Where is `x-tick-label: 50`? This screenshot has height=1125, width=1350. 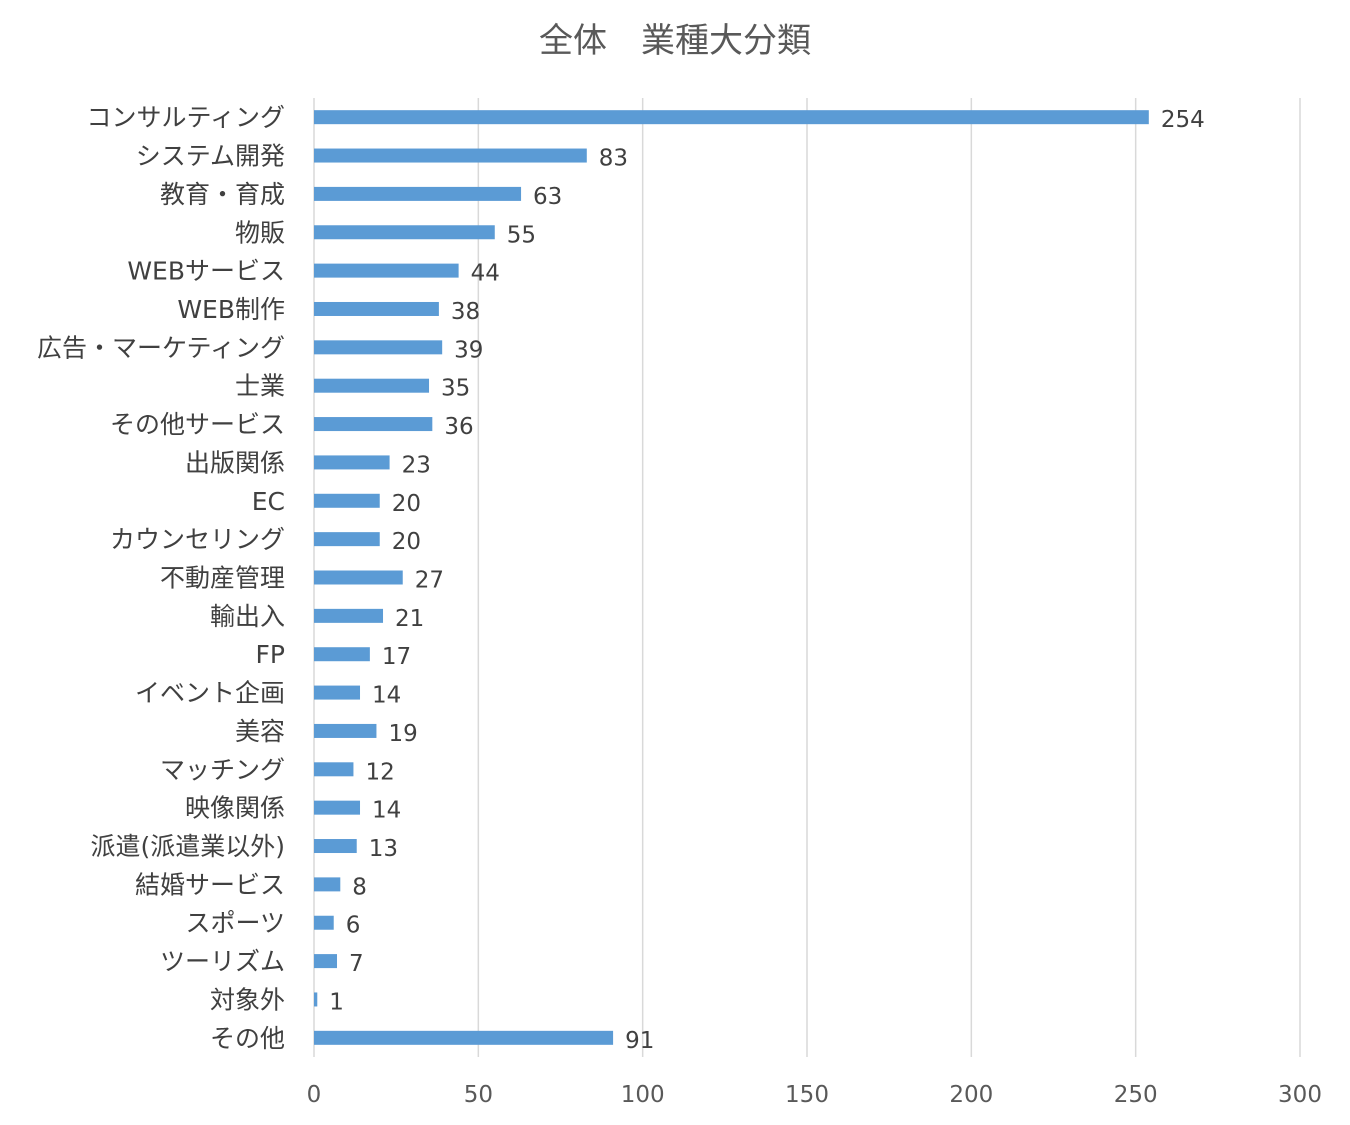 x-tick-label: 50 is located at coordinates (478, 1095).